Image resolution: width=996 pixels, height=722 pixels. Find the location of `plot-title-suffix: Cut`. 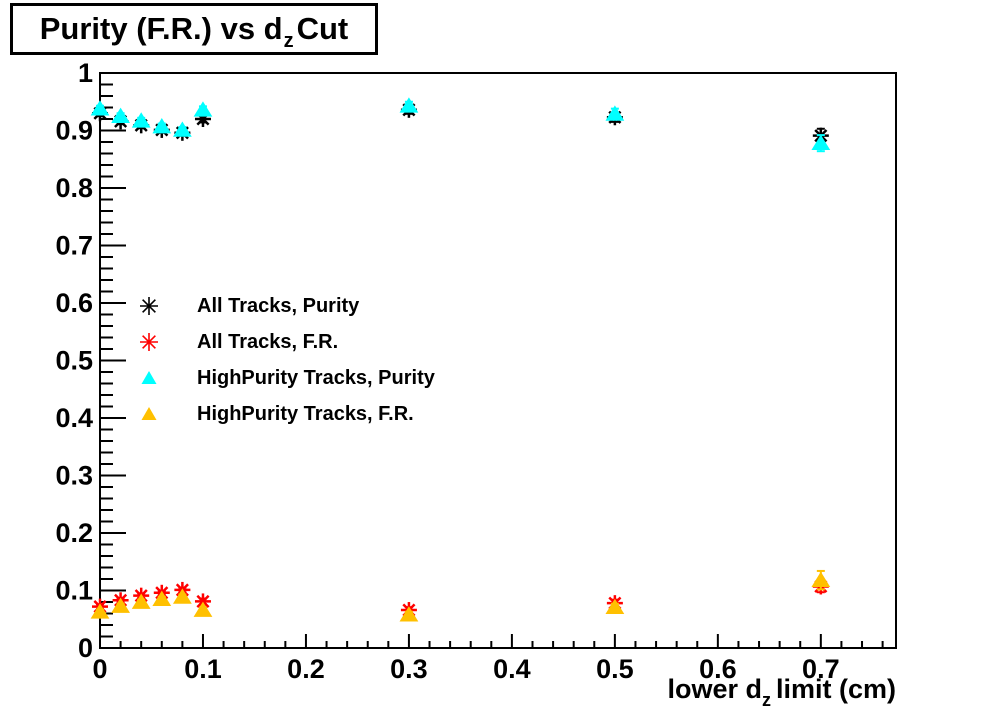

plot-title-suffix: Cut is located at coordinates (322, 28).